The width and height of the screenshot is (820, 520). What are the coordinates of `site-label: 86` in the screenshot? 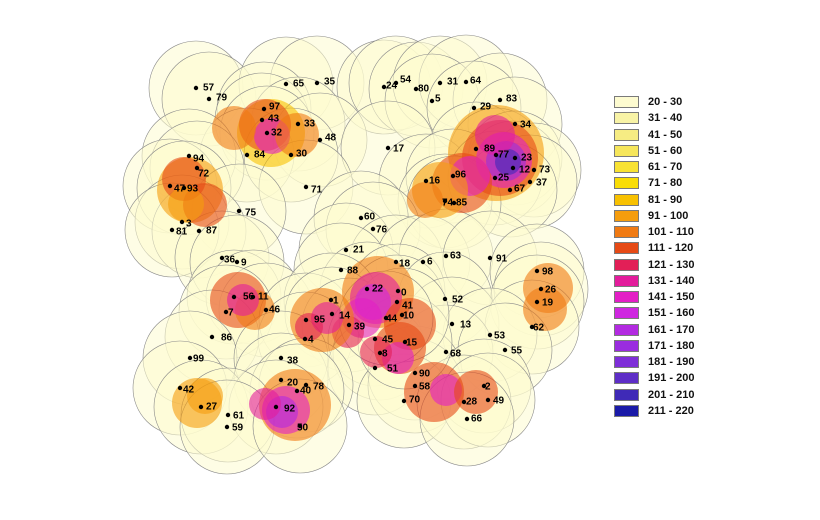 It's located at (227, 338).